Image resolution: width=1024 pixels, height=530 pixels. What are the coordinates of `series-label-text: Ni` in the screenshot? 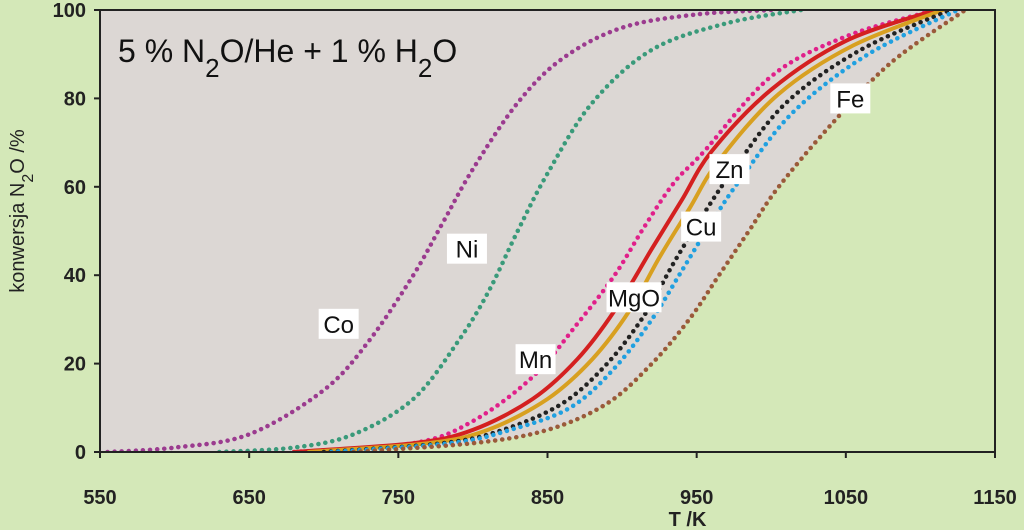 It's located at (467, 250).